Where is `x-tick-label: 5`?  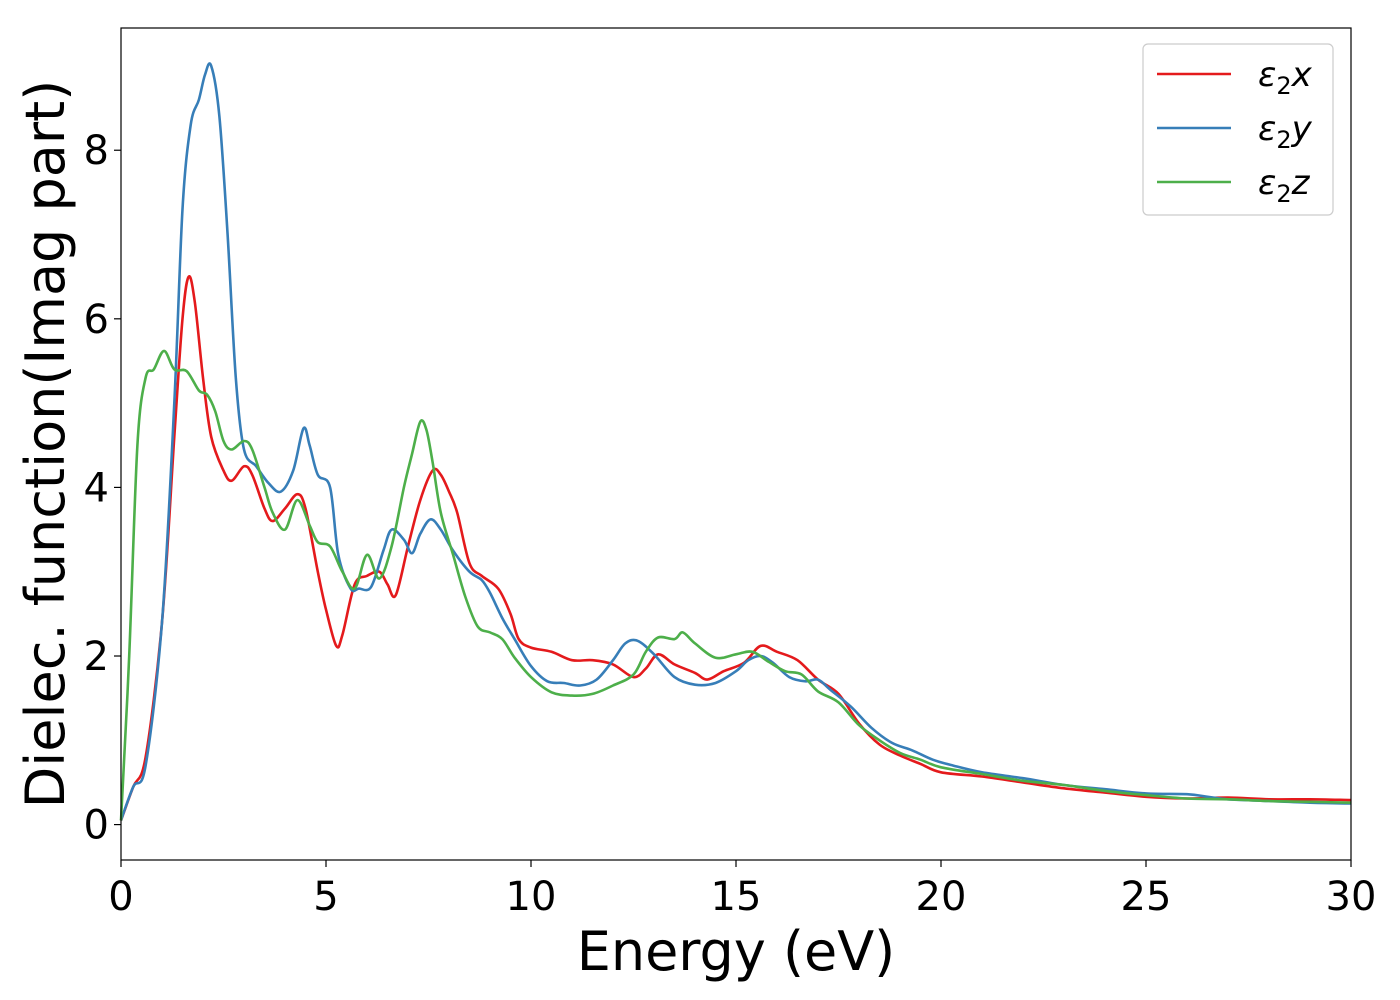 x-tick-label: 5 is located at coordinates (325, 897).